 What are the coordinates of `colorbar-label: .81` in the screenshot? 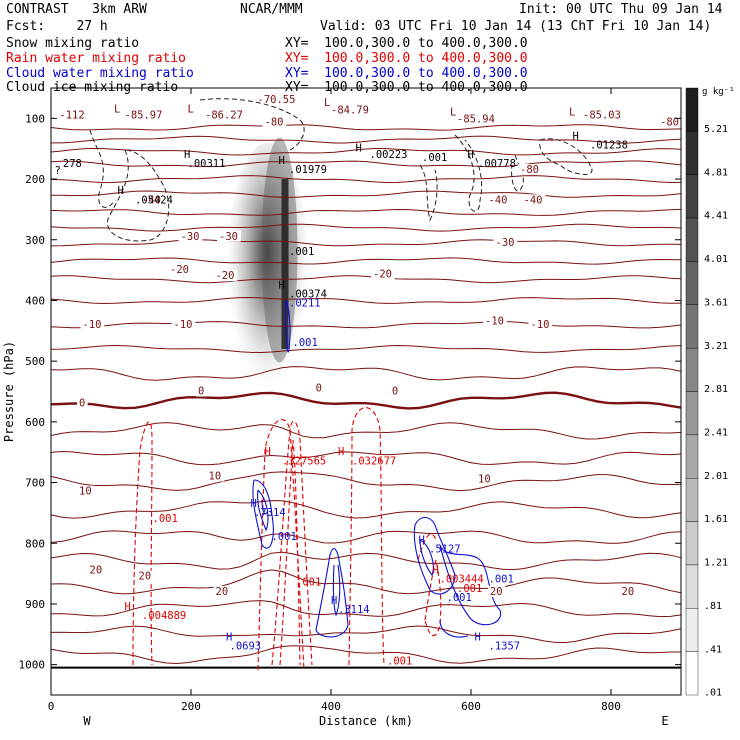 It's located at (713, 606).